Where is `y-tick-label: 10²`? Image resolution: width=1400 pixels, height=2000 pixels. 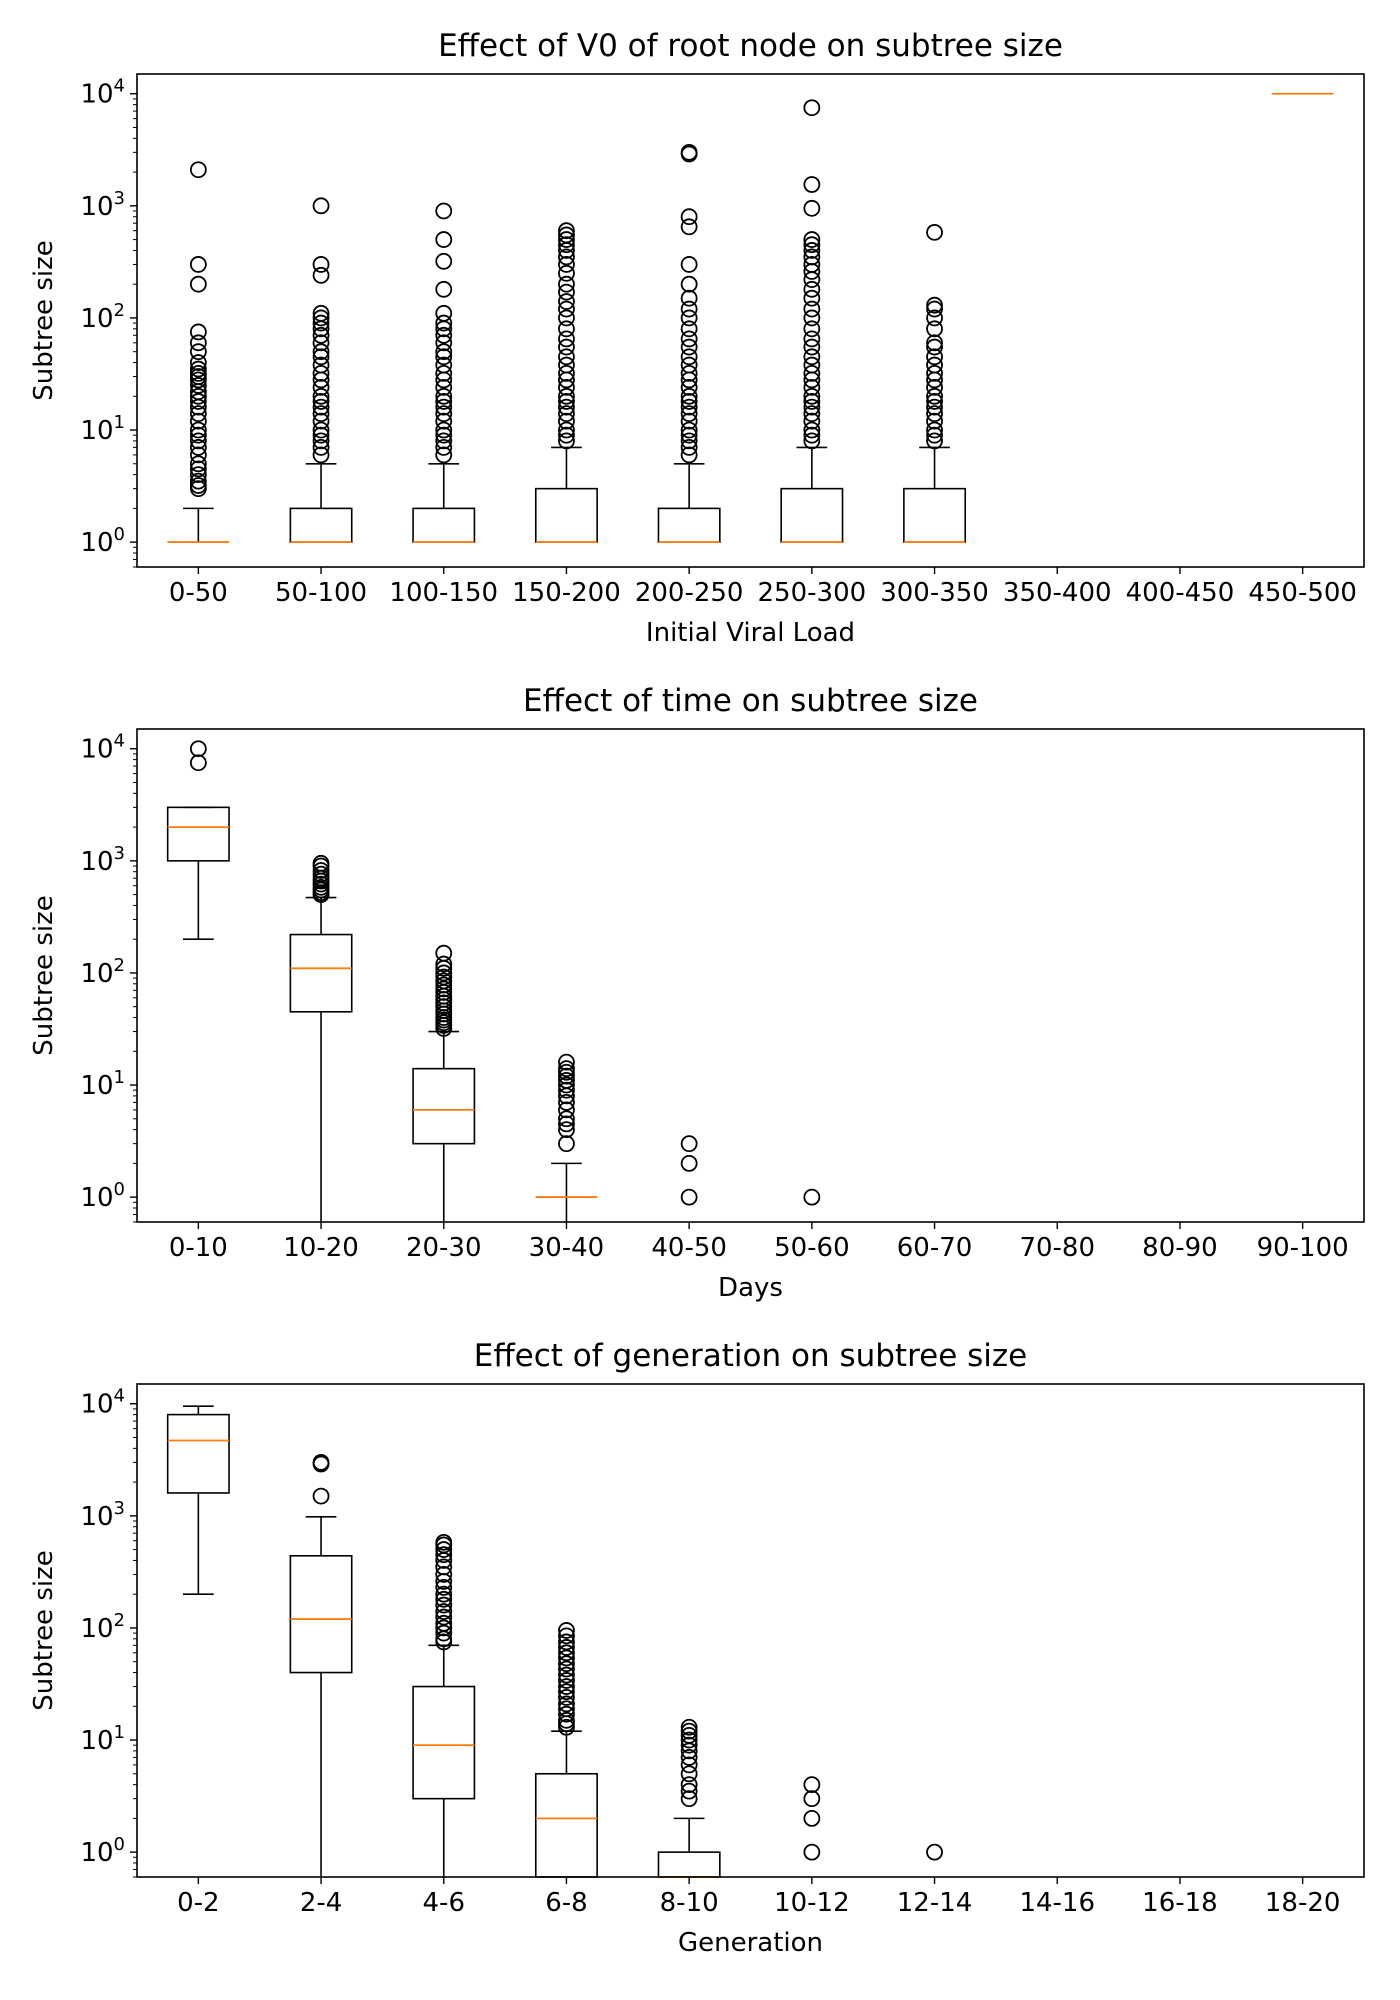
y-tick-label: 10² is located at coordinates (102, 1627).